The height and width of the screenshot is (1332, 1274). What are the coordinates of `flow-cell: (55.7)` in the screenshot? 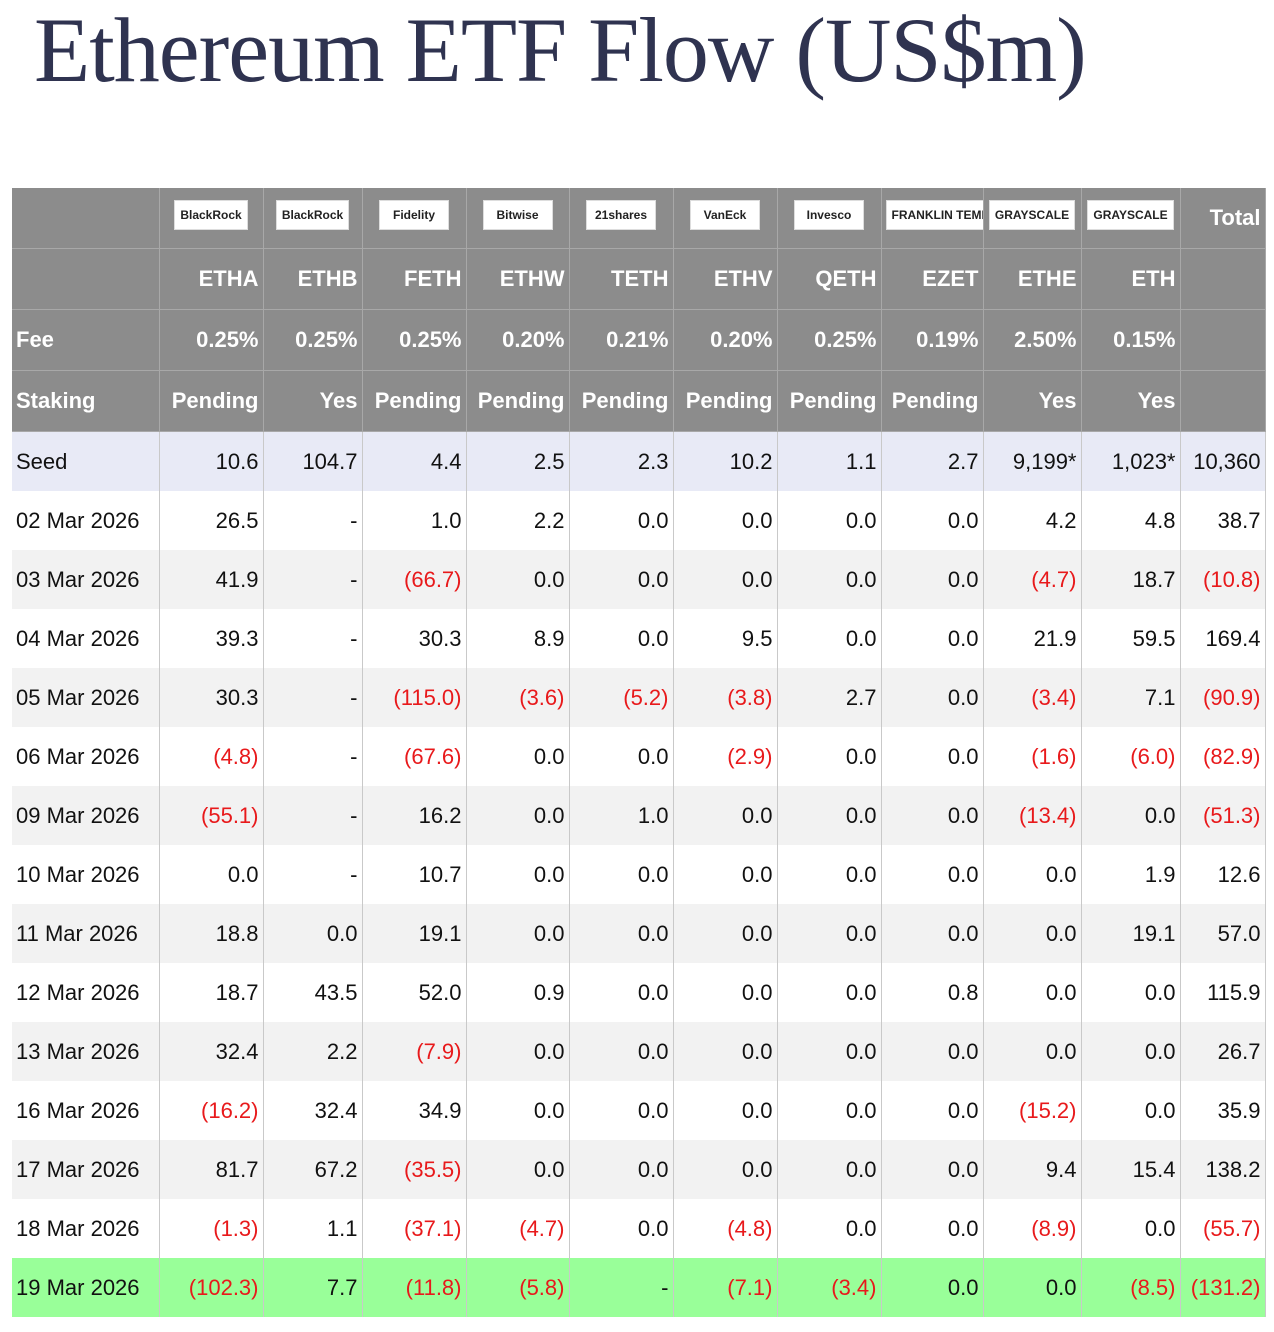 It's located at (1223, 1228).